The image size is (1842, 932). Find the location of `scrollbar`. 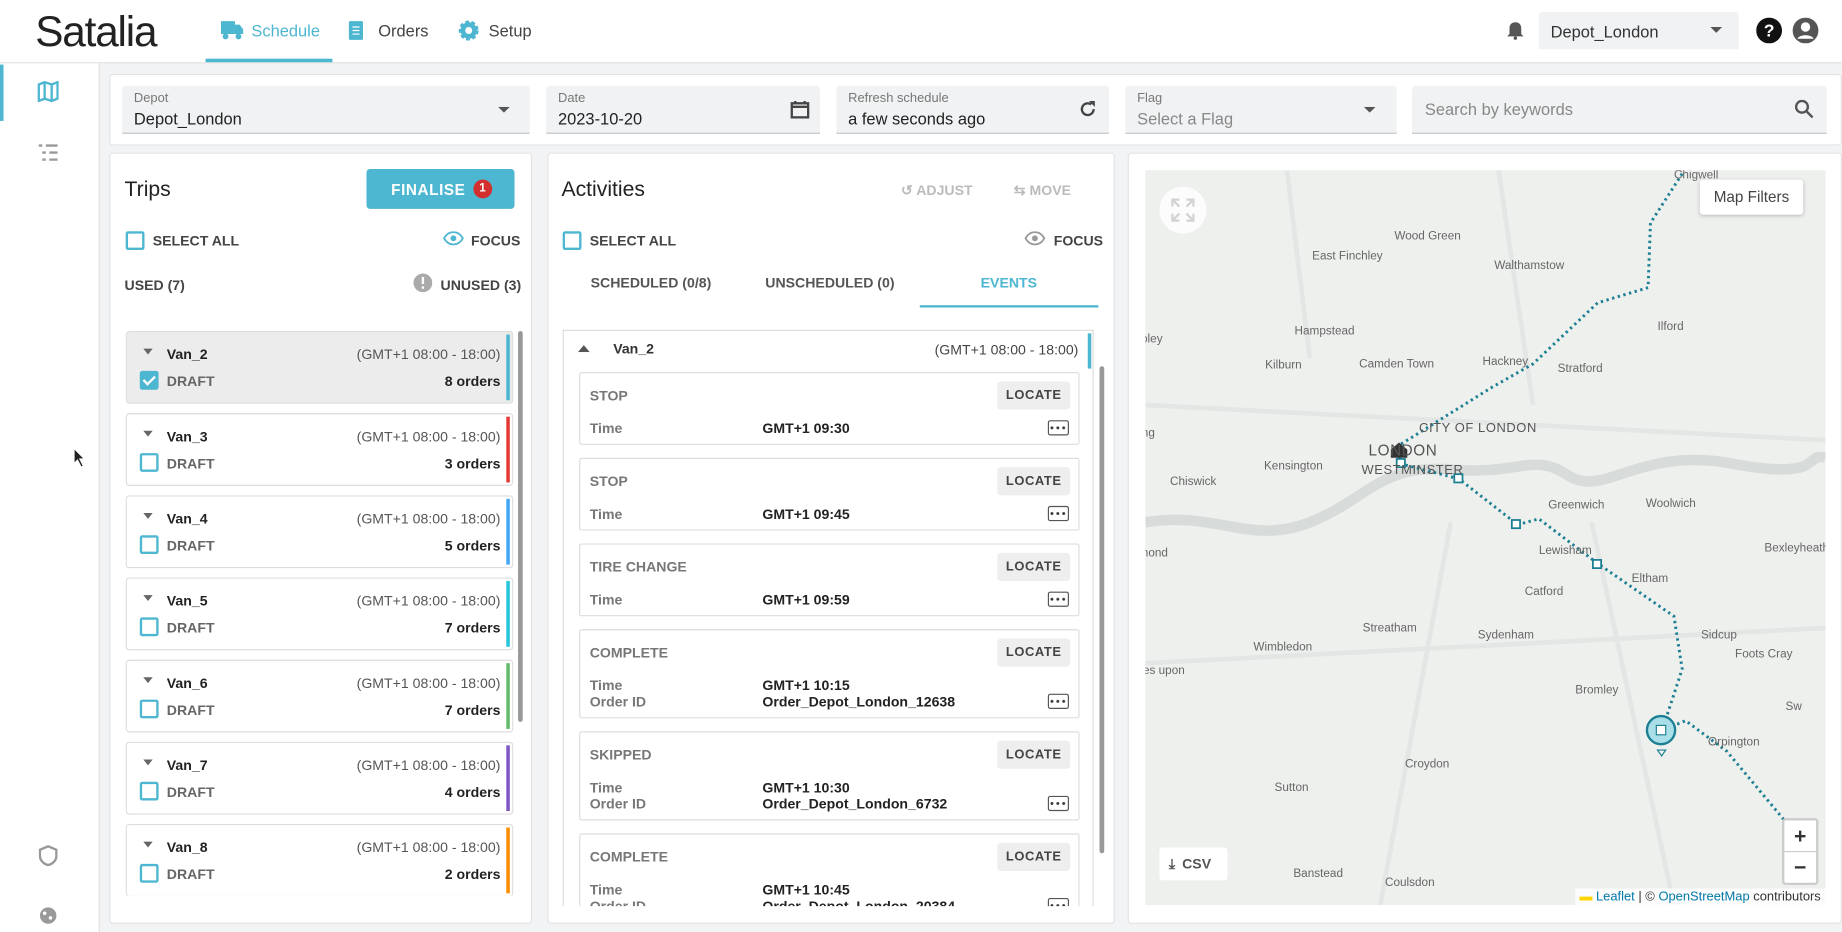

scrollbar is located at coordinates (1102, 610).